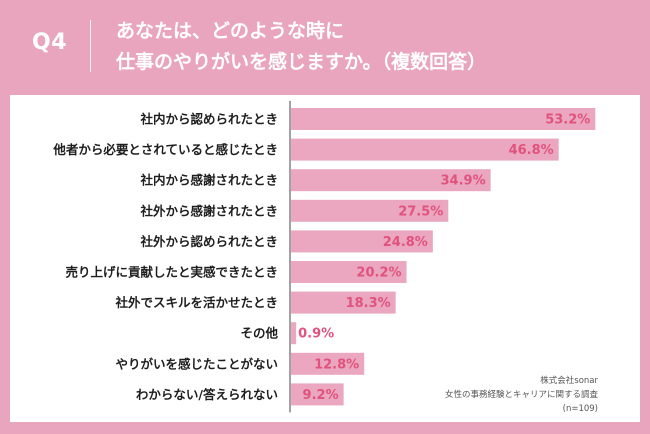  Describe the element at coordinates (321, 395) in the screenshot. I see `value-label-10: 9.2%` at that location.